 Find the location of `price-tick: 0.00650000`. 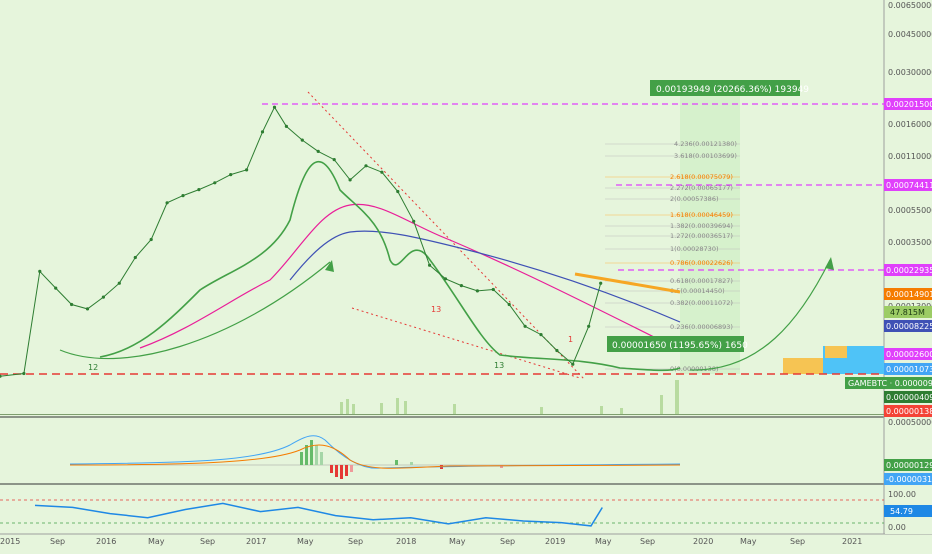

price-tick: 0.00650000 is located at coordinates (910, 5).